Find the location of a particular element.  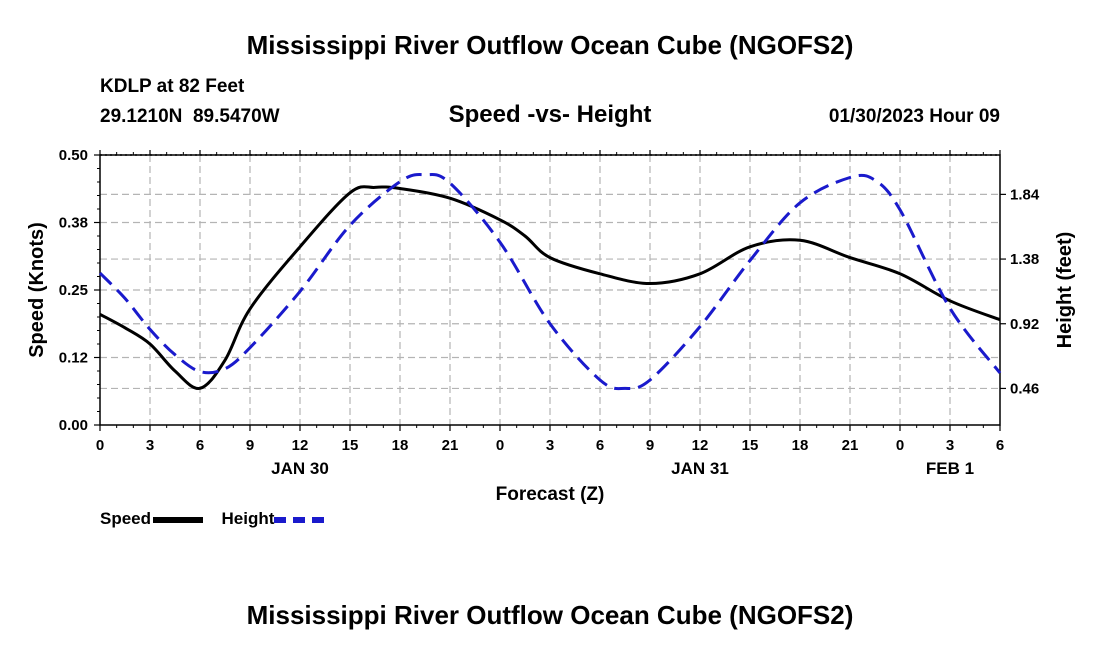

legend-speed-label: Speed is located at coordinates (126, 518).